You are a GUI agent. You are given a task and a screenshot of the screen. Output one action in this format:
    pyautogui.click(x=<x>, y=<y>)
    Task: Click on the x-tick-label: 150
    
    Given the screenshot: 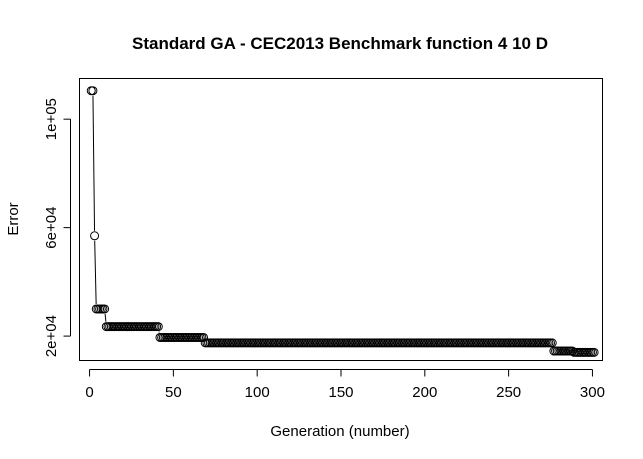 What is the action you would take?
    pyautogui.click(x=340, y=392)
    